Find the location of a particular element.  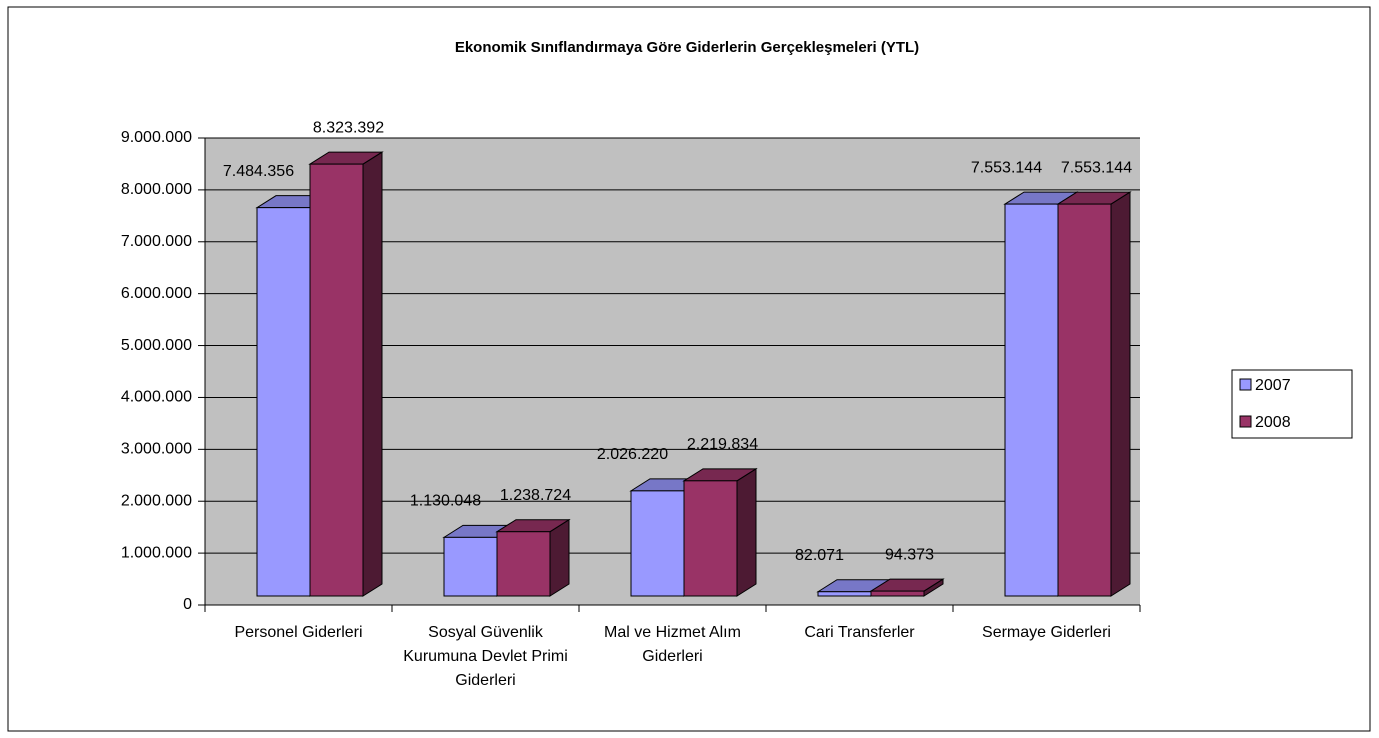

x-tick-label: Cari Transferler is located at coordinates (859, 632).